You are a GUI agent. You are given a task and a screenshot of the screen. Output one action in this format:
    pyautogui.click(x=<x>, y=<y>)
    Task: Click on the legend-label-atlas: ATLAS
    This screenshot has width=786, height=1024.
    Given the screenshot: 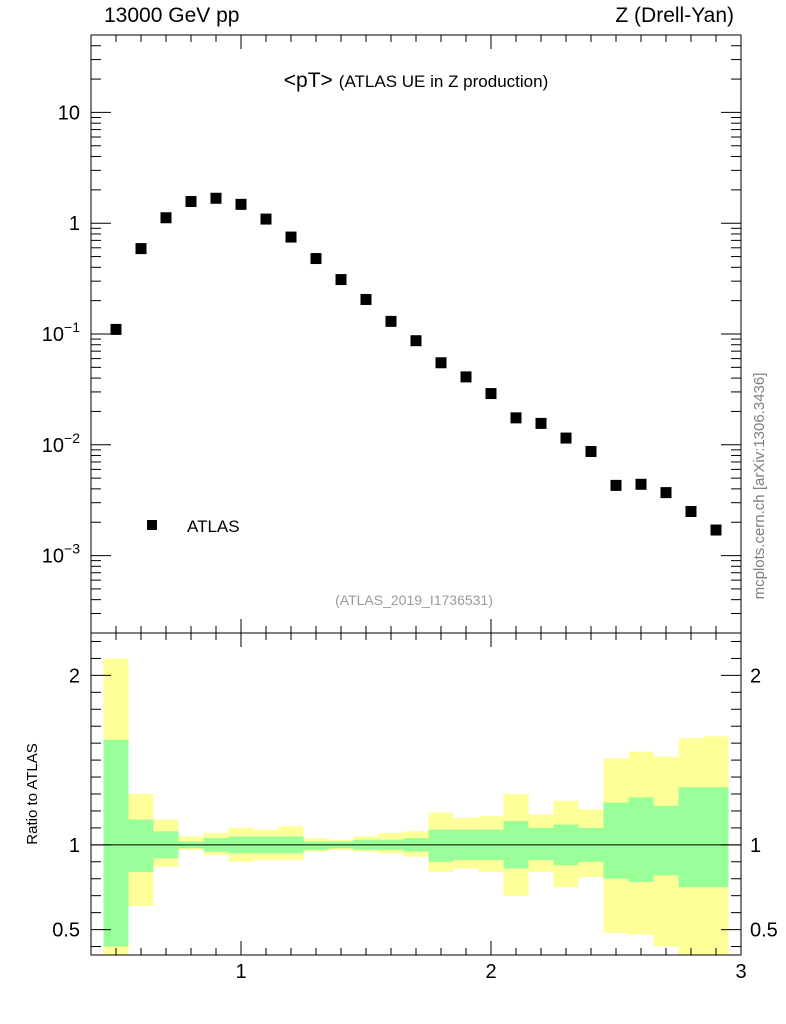 What is the action you would take?
    pyautogui.click(x=213, y=526)
    